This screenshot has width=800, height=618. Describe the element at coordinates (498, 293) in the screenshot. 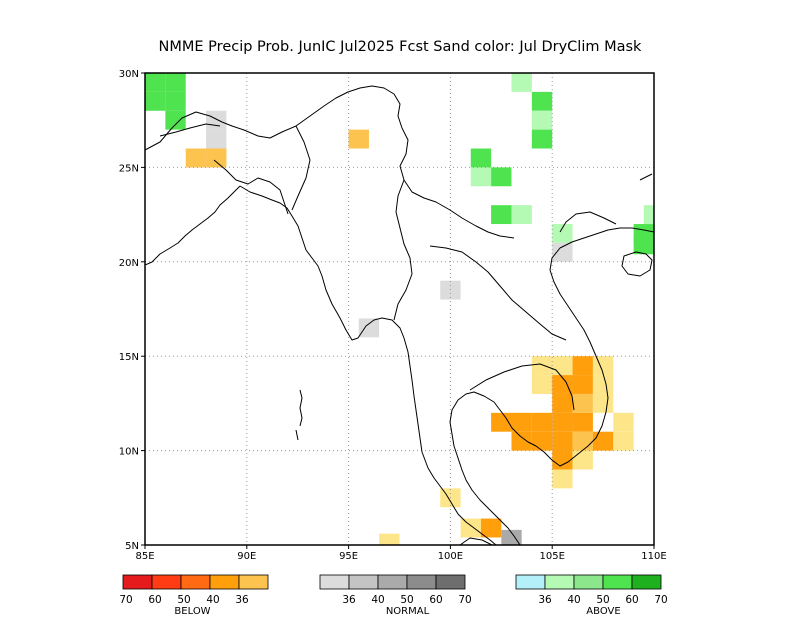

I see `thailand-laos-border` at that location.